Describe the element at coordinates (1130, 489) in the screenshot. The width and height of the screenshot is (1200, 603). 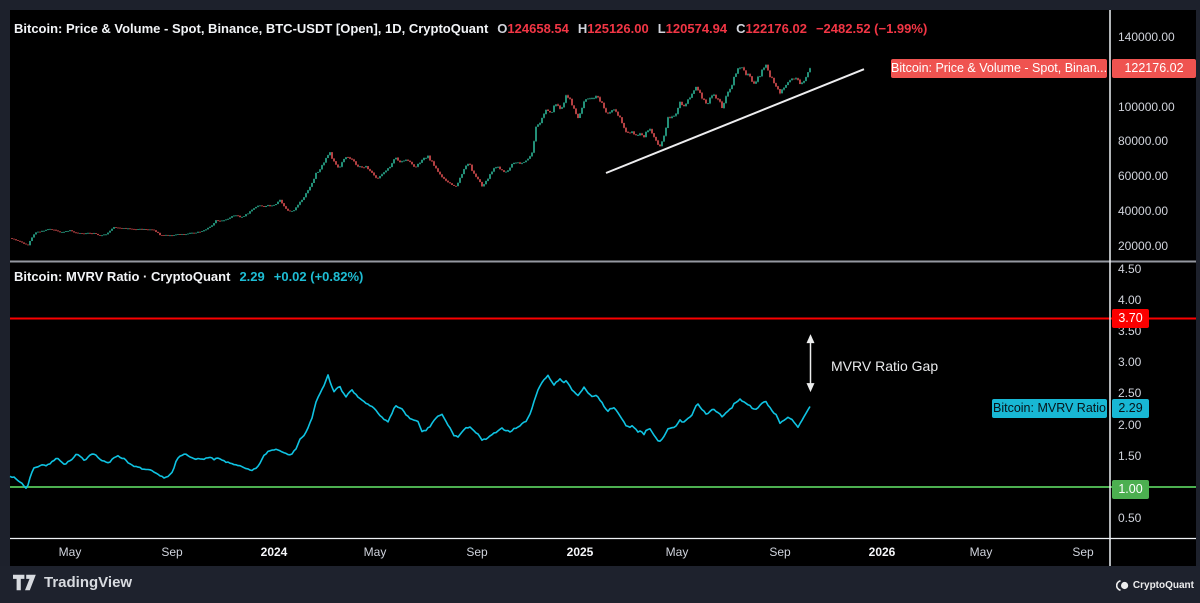
I see `mvrv-lower-band-badge: 1.00` at that location.